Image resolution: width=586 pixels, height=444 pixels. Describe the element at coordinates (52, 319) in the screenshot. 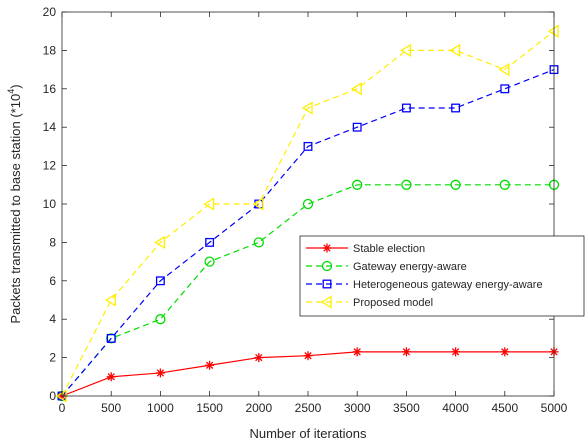

I see `y-tick-label: 4` at that location.